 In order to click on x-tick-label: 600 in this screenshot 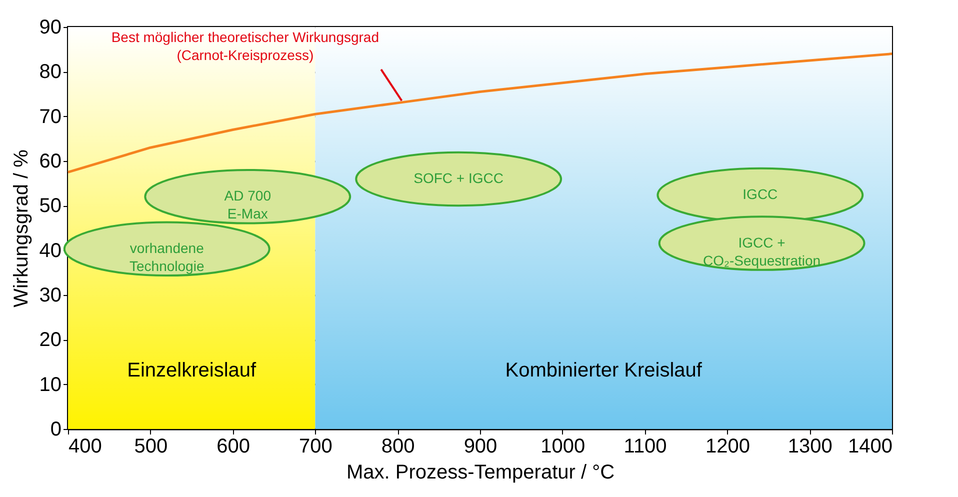, I will do `click(233, 447)`.